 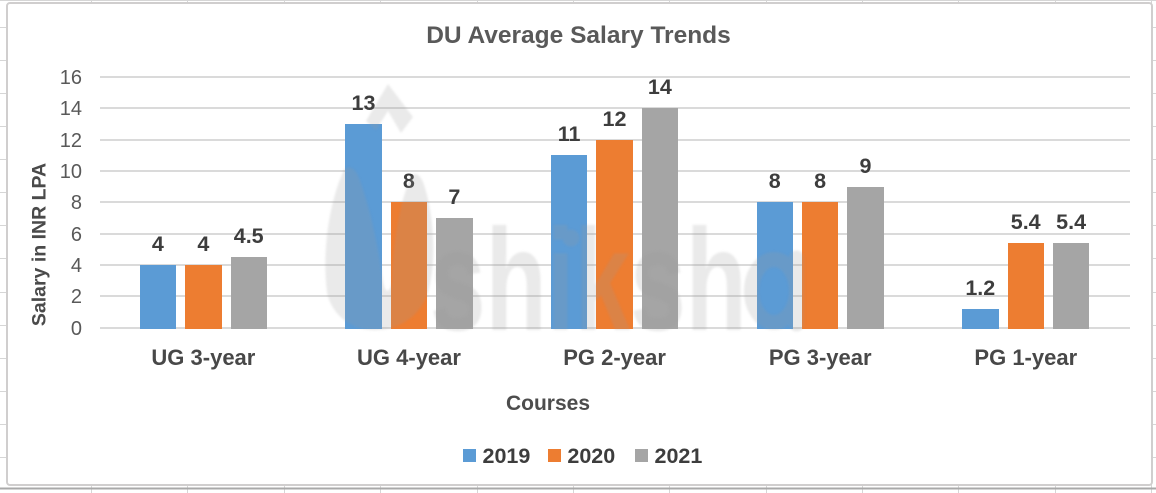 I want to click on svg-text: shiksh, so click(x=588, y=281).